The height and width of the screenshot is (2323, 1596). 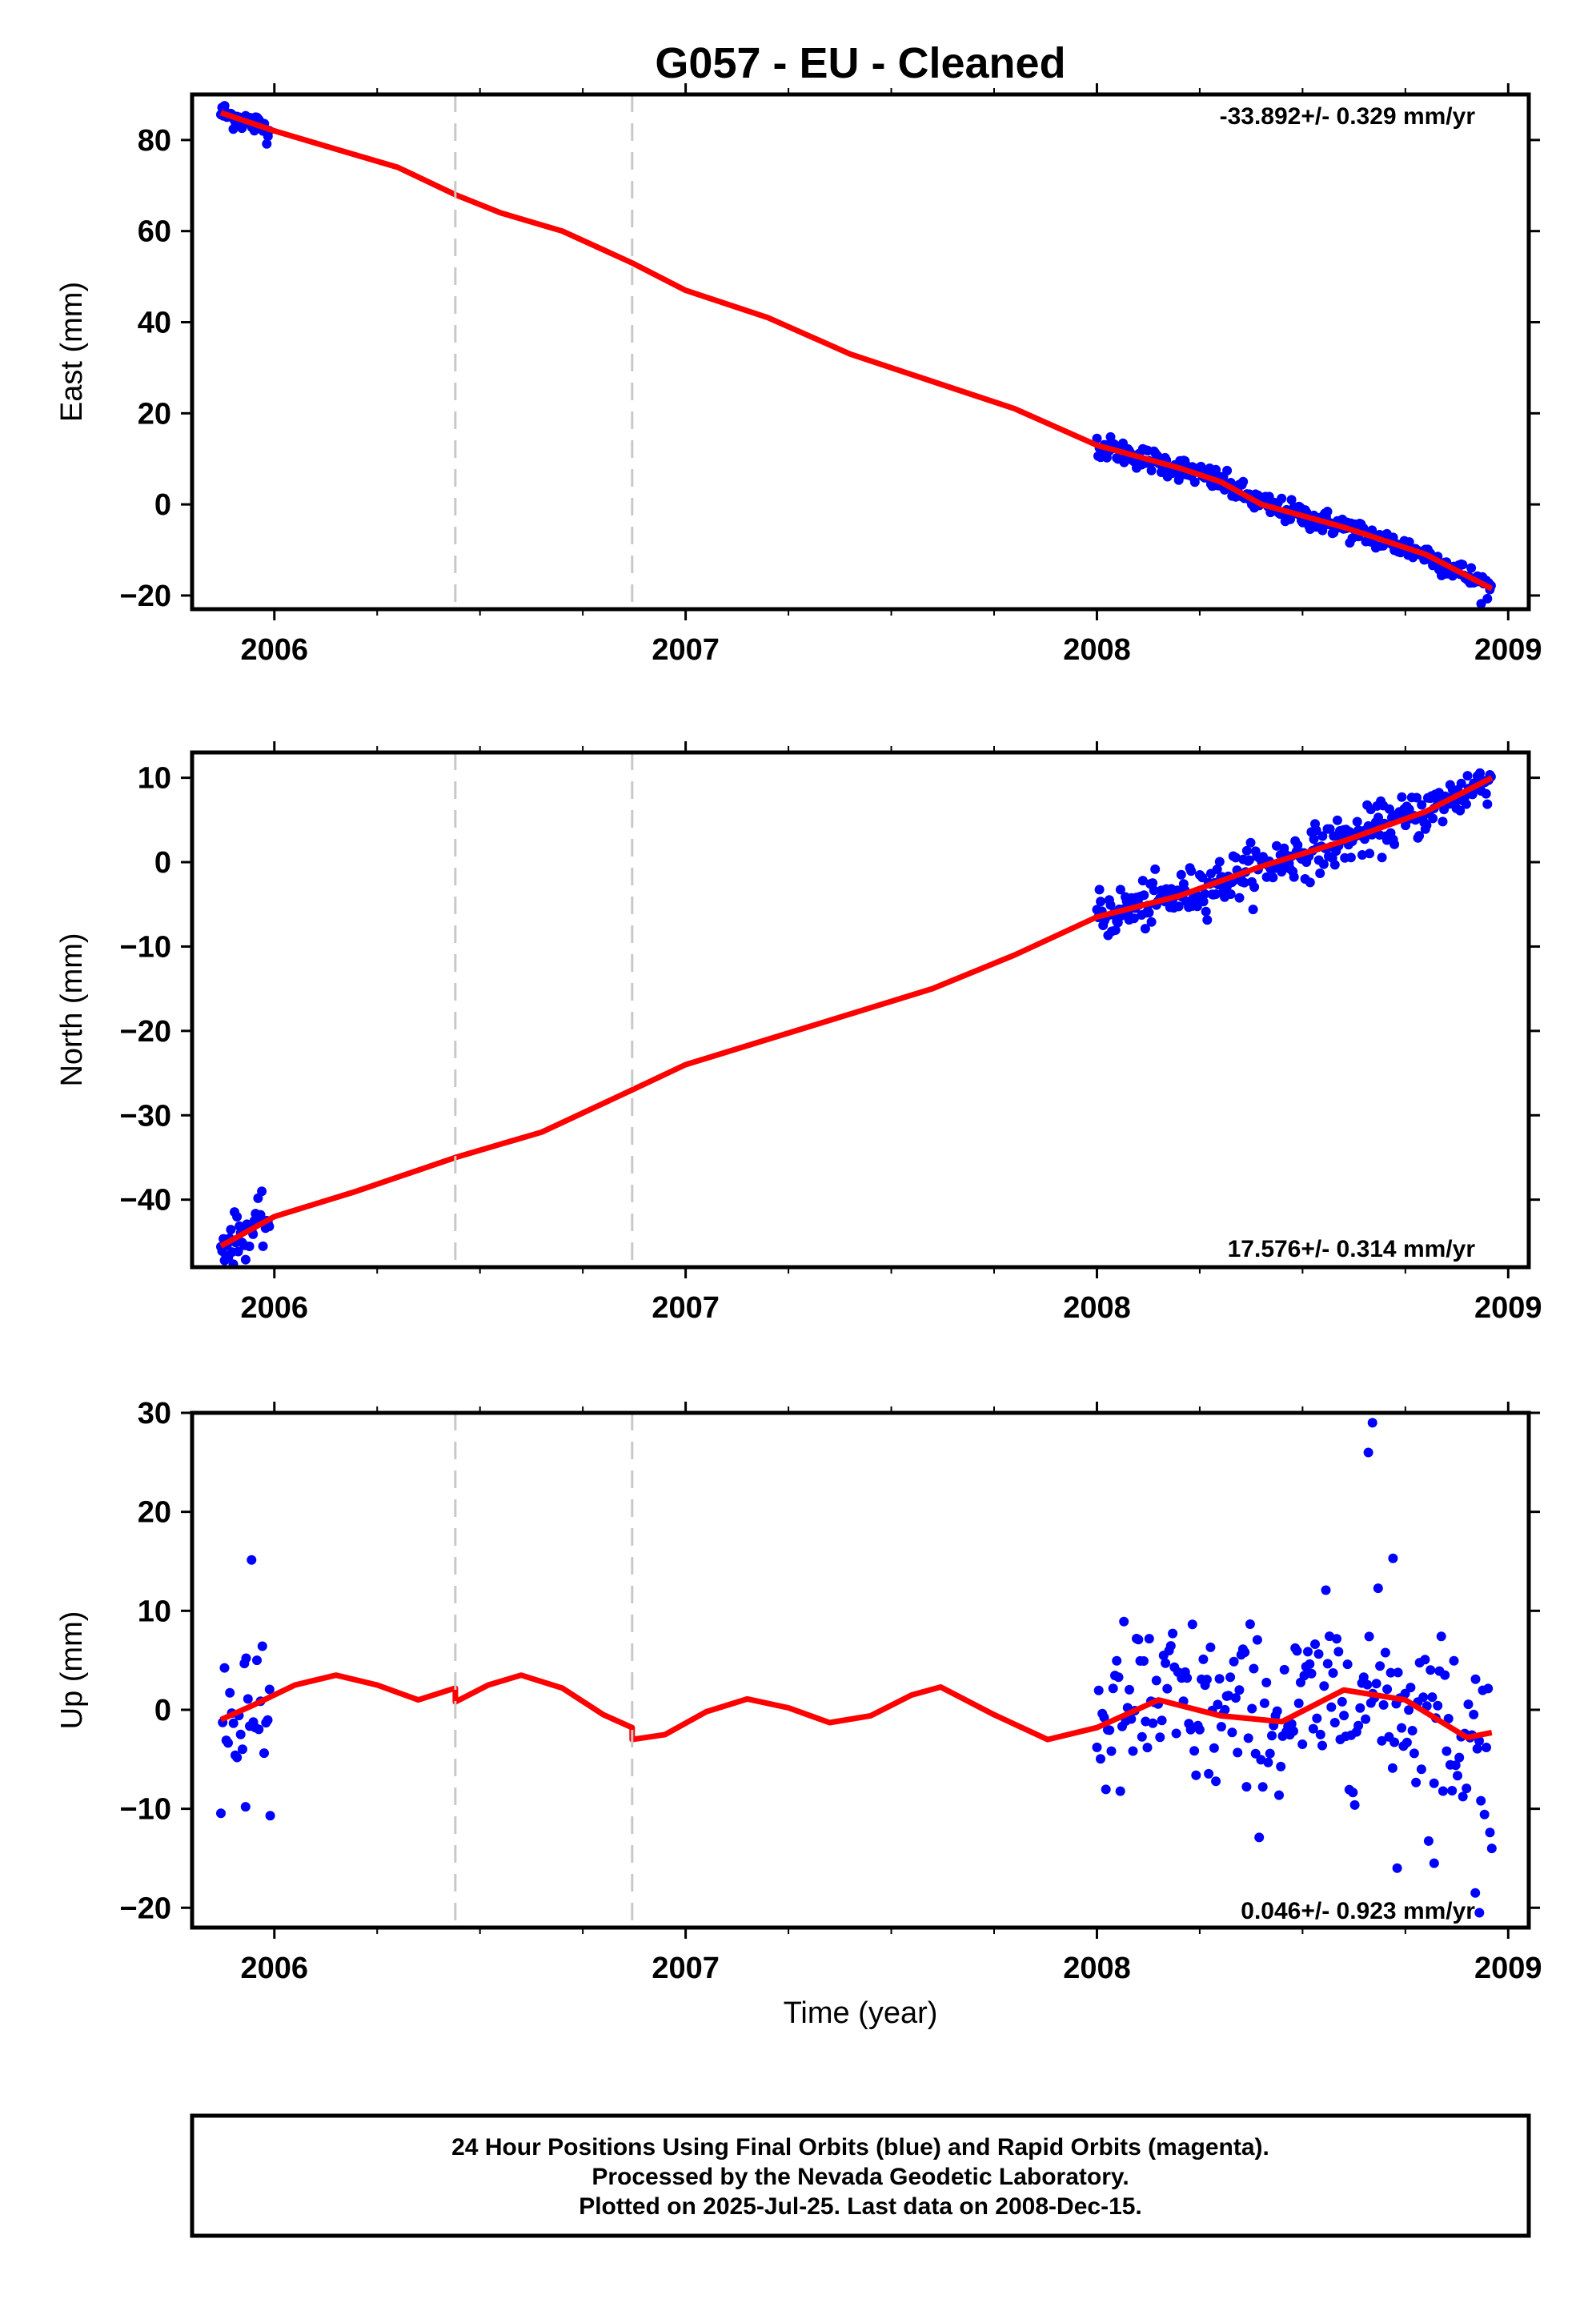 I want to click on x-tick-label: 2008, so click(x=1097, y=1308).